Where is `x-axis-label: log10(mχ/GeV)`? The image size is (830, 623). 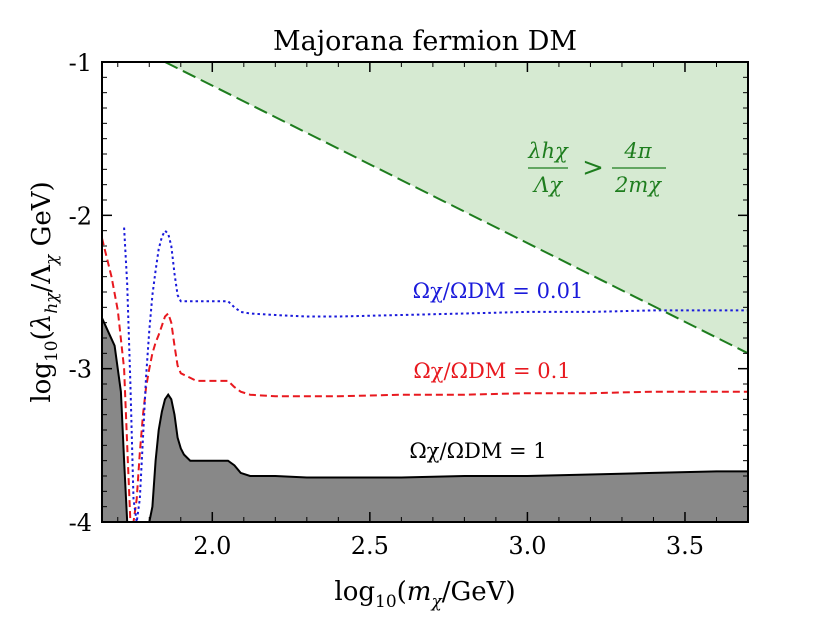
x-axis-label: log10(mχ/GeV) is located at coordinates (424, 594).